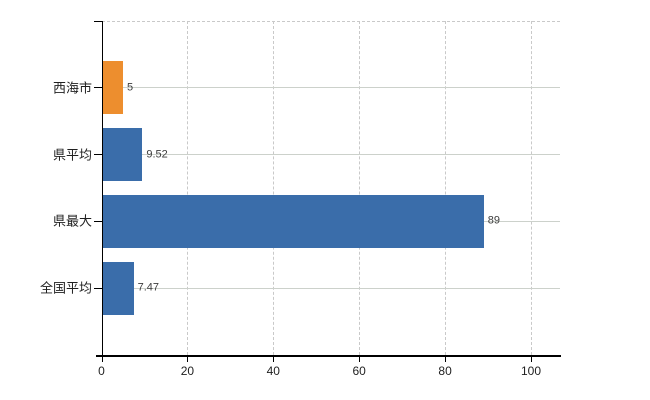 The image size is (650, 400). What do you see at coordinates (157, 154) in the screenshot?
I see `bar-value-label: 9.52` at bounding box center [157, 154].